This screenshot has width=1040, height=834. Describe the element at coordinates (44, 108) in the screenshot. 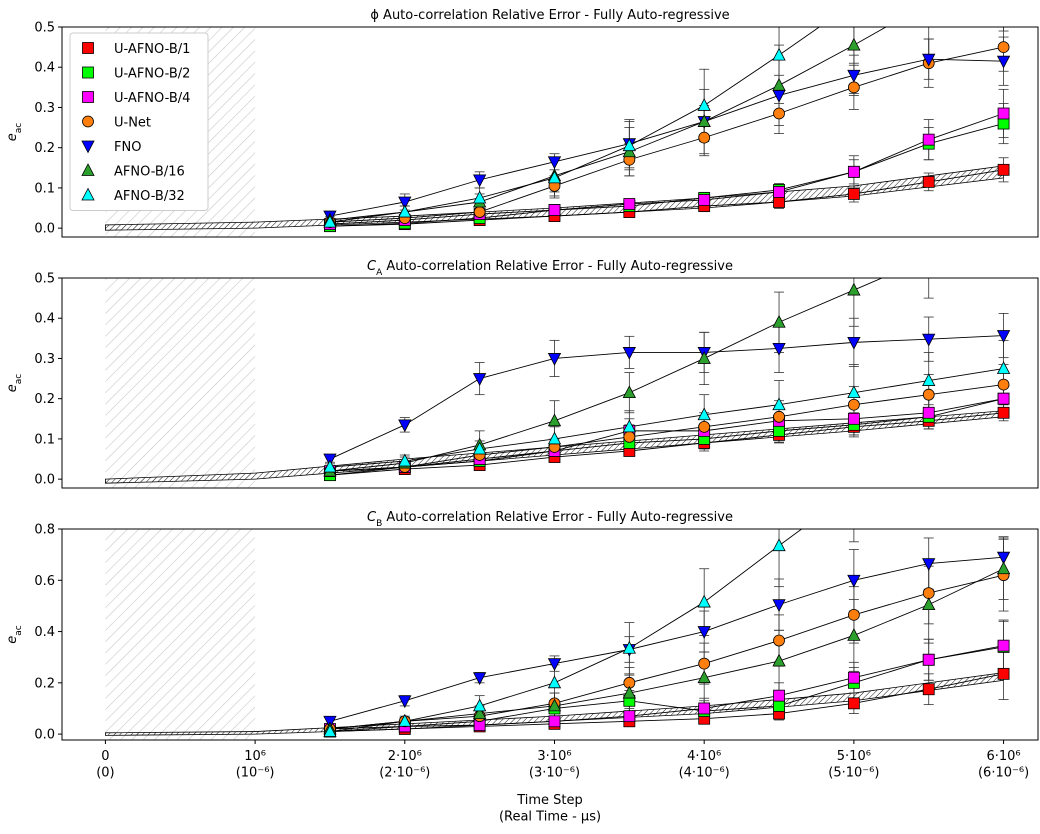

I see `y-tick-label: 0.3` at that location.